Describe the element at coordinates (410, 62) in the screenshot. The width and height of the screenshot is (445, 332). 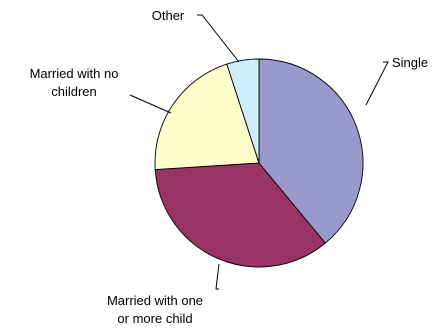
I see `slice-label-single: Single` at that location.